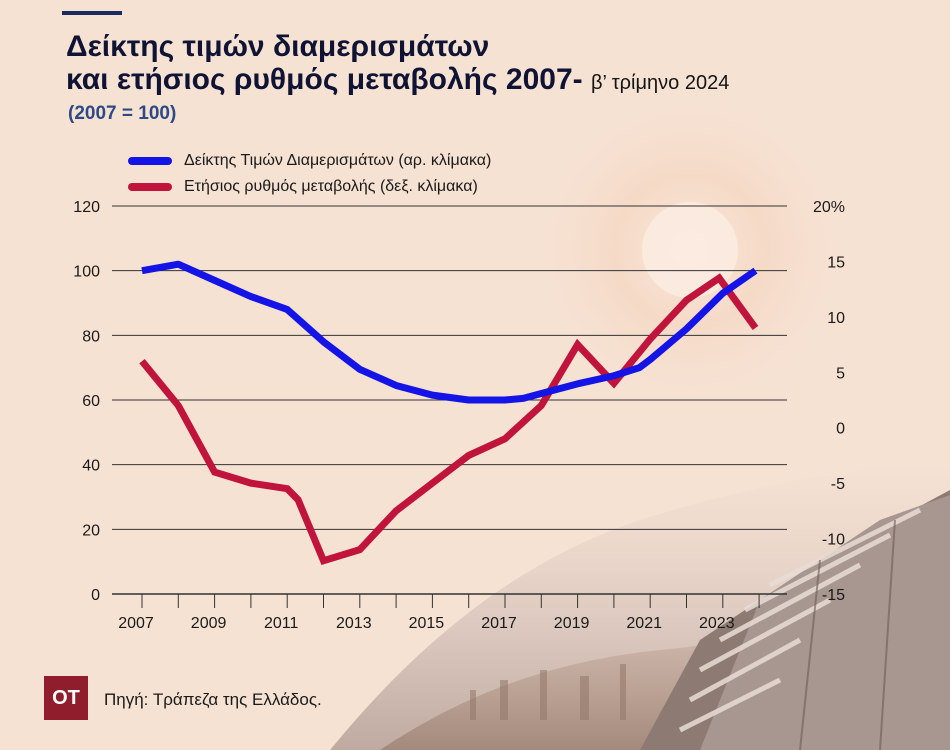  Describe the element at coordinates (86, 207) in the screenshot. I see `y-left-tick-label: 120` at that location.